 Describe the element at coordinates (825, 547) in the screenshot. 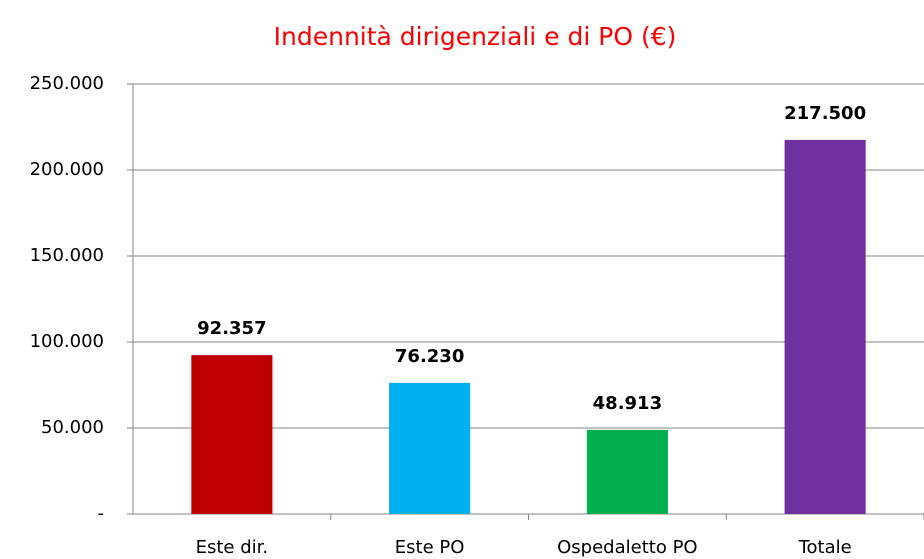

I see `x-tick-label: Totale` at that location.